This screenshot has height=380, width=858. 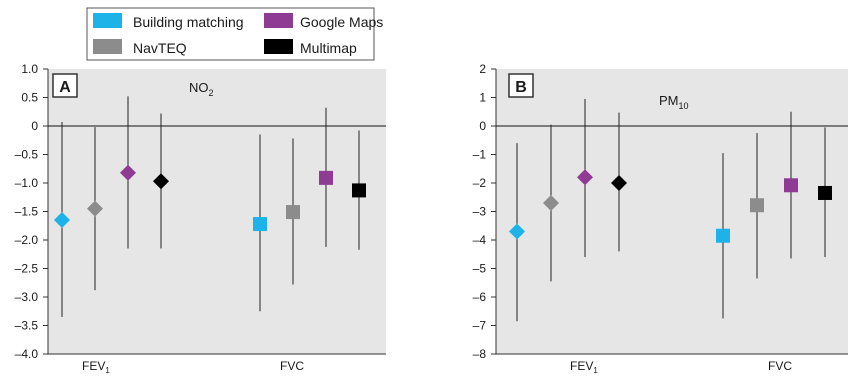 I want to click on panel-a-y-tick-label: –0.5, so click(x=27, y=155).